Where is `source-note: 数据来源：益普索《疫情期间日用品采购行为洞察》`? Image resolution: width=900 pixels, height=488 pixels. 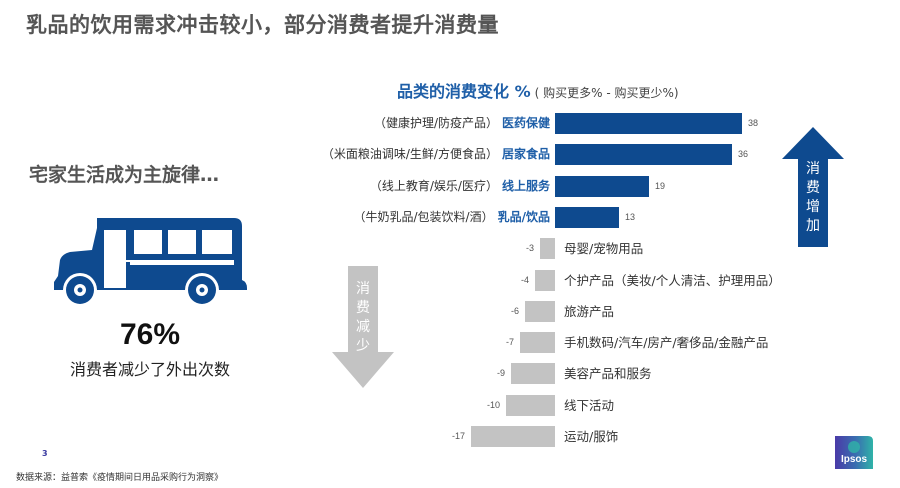 source-note: 数据来源：益普索《疫情期间日用品采购行为洞察》 is located at coordinates (120, 478).